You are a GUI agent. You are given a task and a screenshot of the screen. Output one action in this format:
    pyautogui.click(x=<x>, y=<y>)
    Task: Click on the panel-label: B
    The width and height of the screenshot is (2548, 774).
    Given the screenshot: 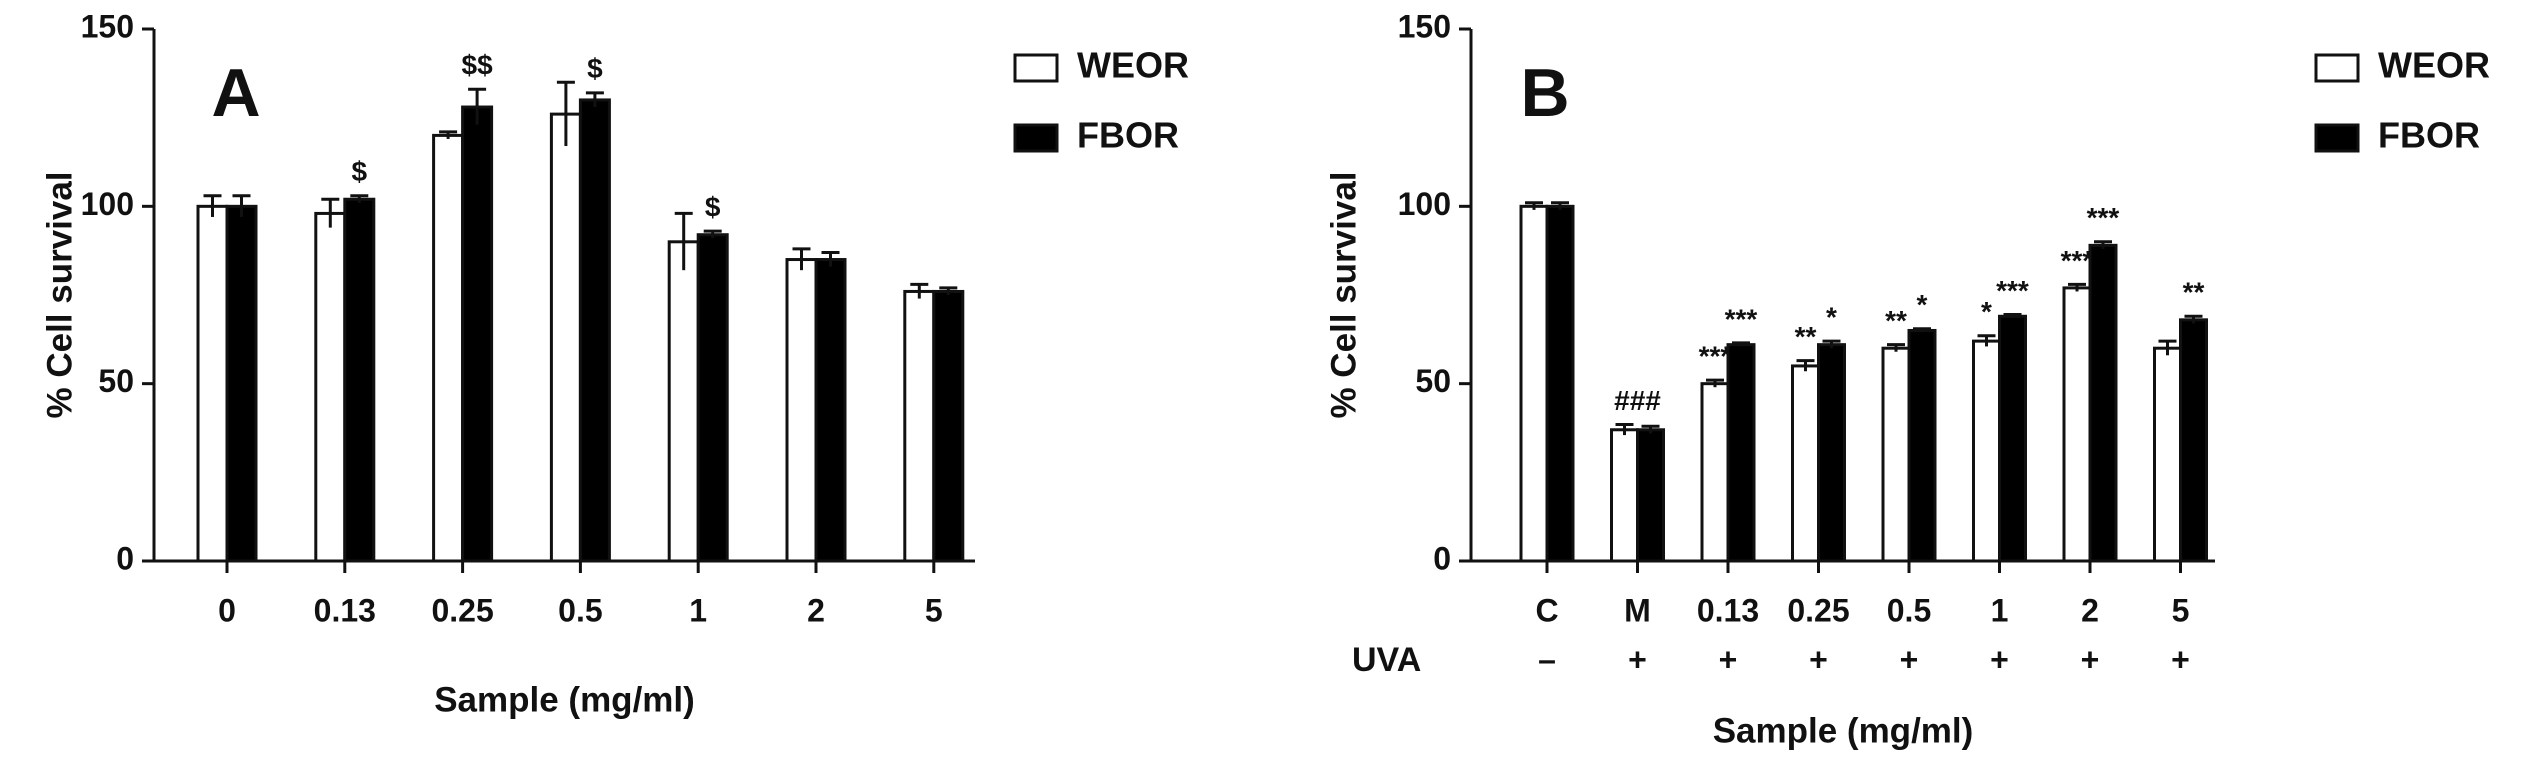 What is the action you would take?
    pyautogui.click(x=1544, y=93)
    